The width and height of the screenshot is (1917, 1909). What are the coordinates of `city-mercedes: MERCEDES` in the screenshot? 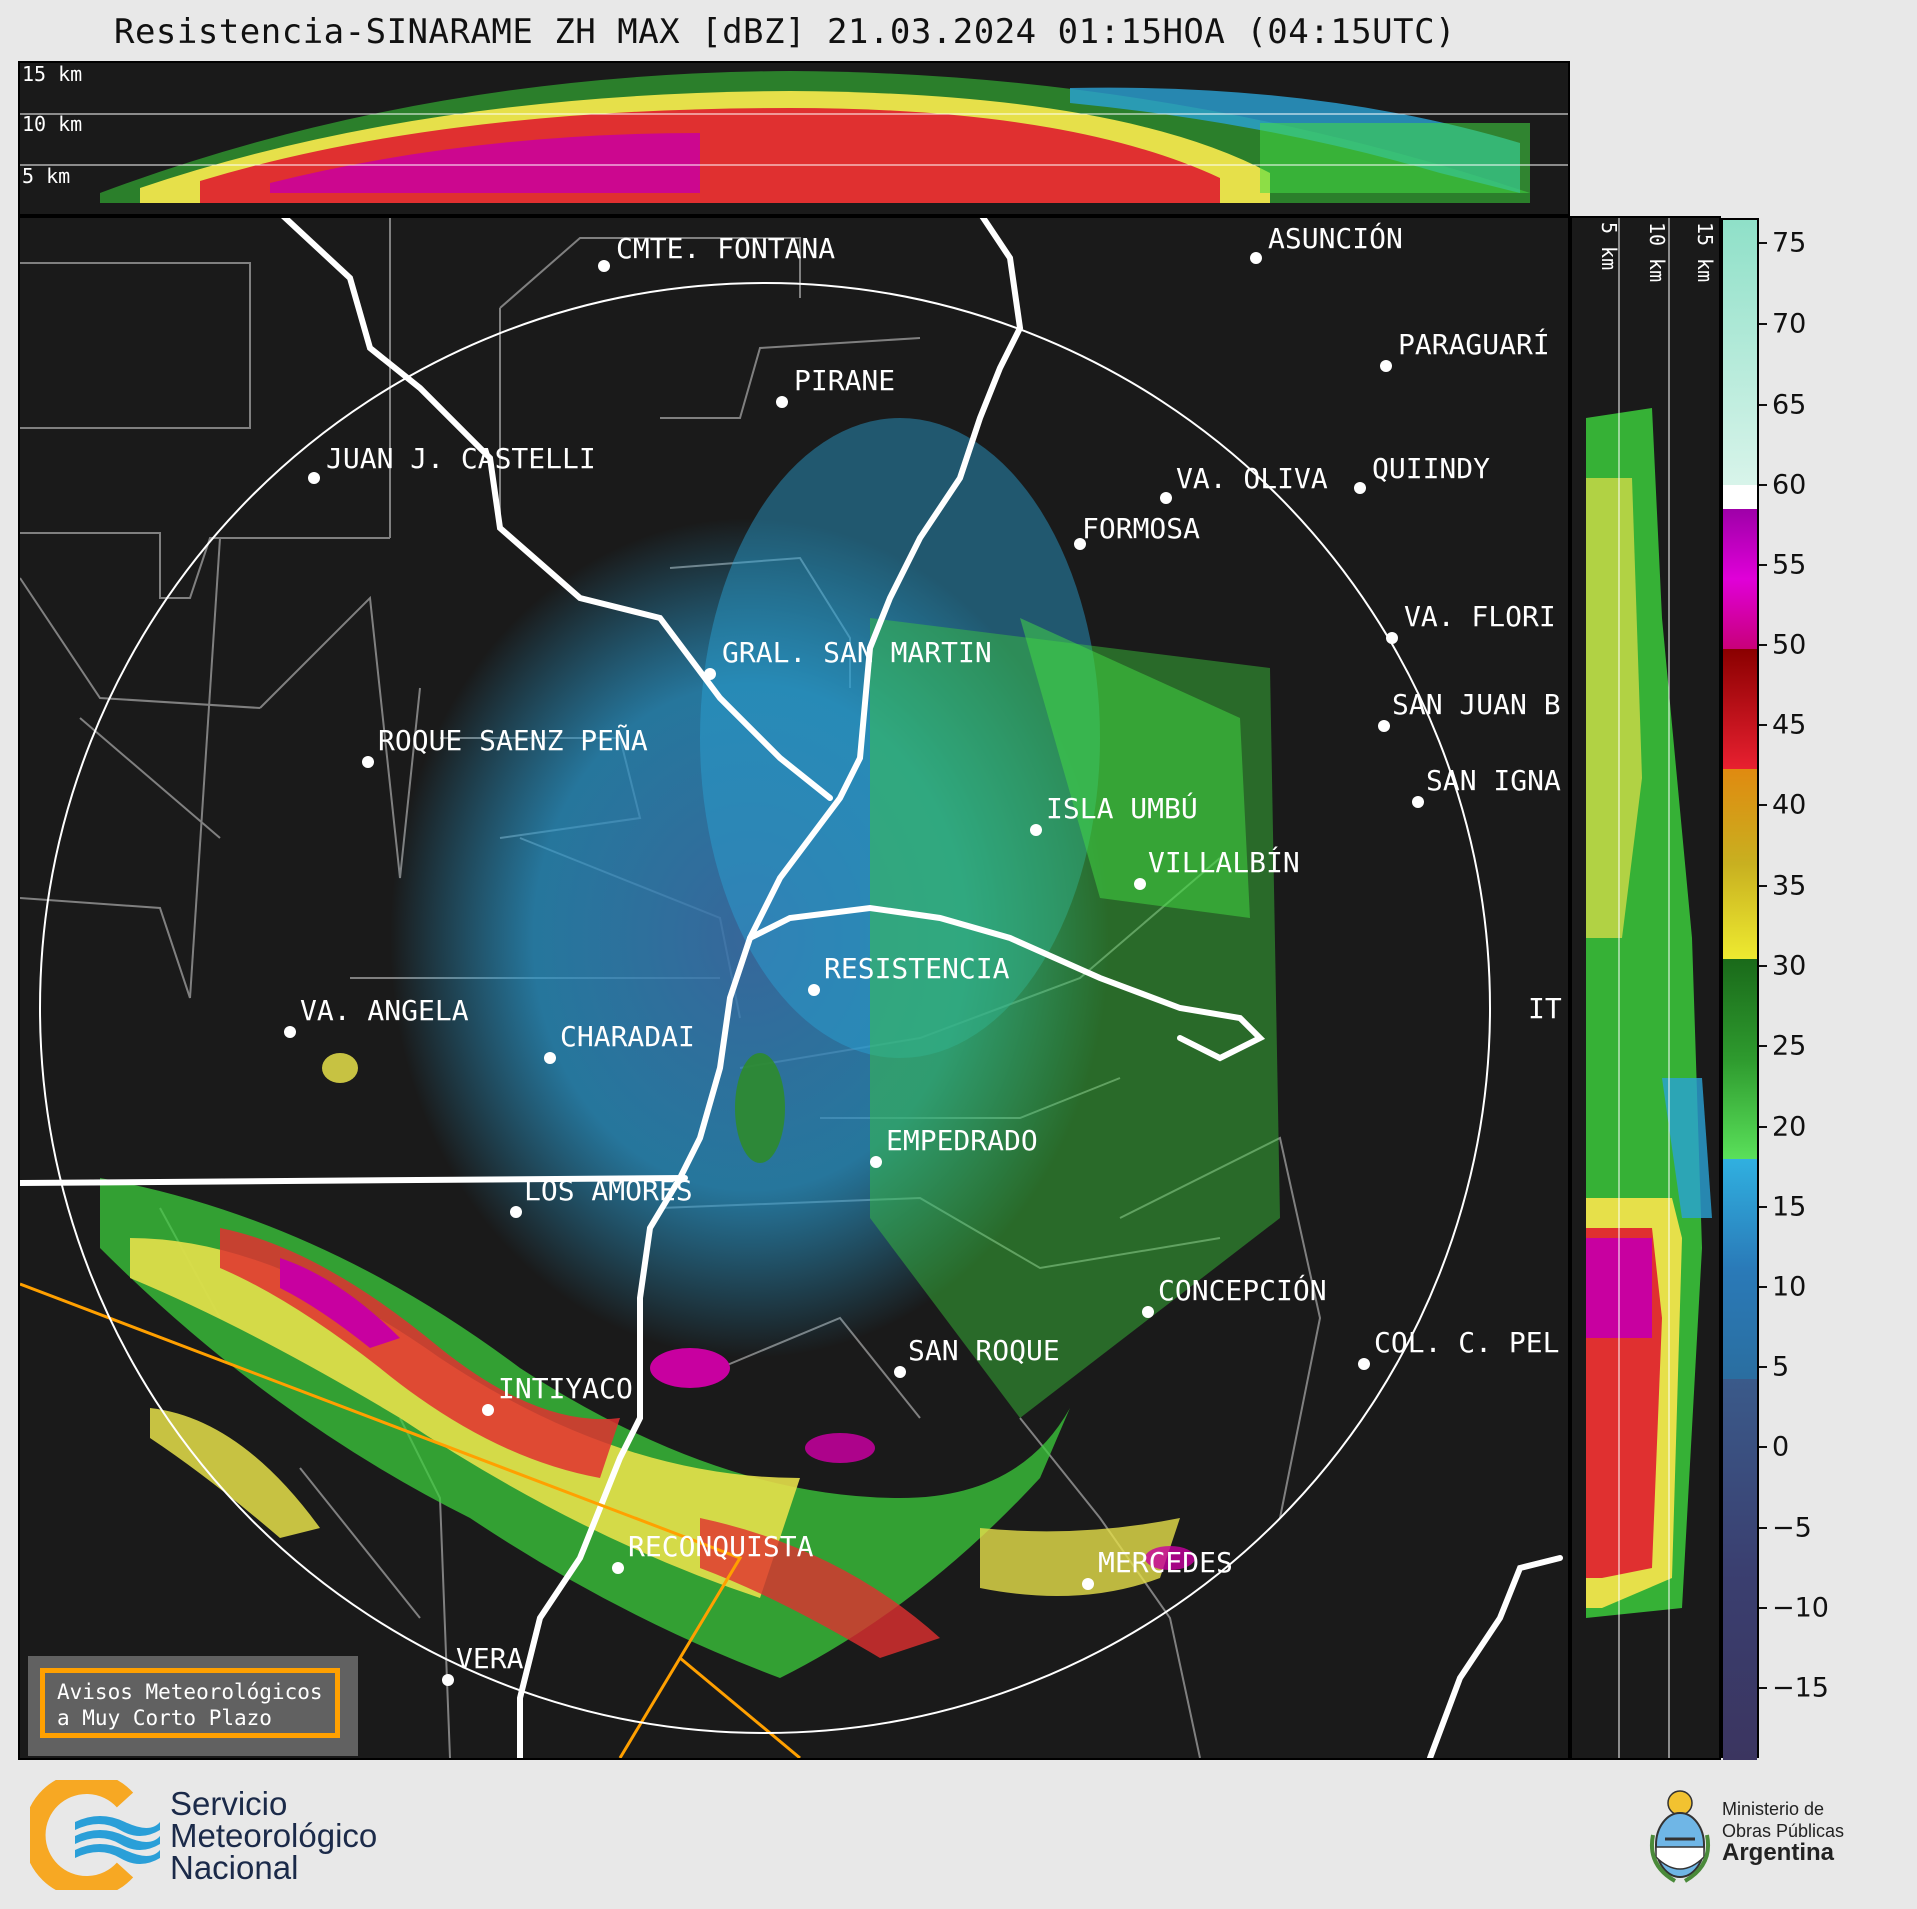 It's located at (1157, 1568).